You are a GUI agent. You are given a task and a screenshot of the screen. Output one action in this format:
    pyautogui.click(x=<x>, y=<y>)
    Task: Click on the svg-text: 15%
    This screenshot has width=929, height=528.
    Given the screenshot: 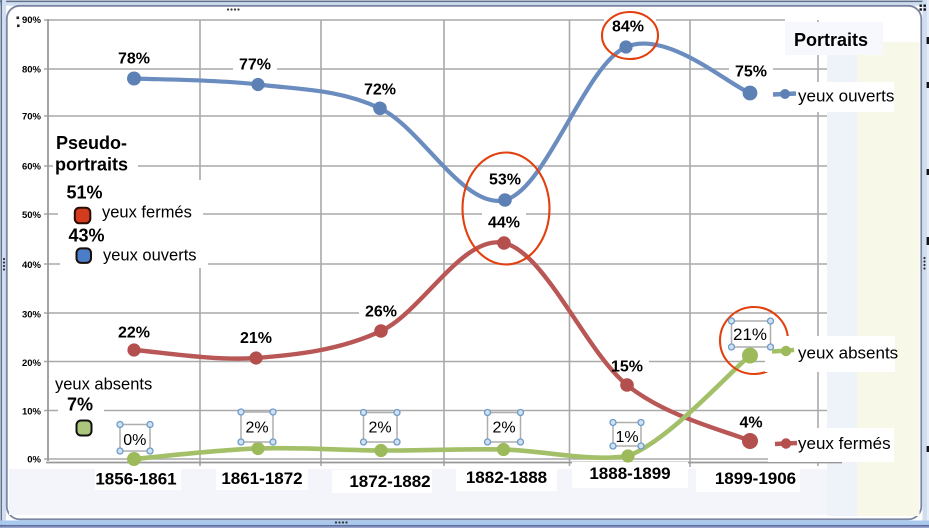 What is the action you would take?
    pyautogui.click(x=627, y=367)
    